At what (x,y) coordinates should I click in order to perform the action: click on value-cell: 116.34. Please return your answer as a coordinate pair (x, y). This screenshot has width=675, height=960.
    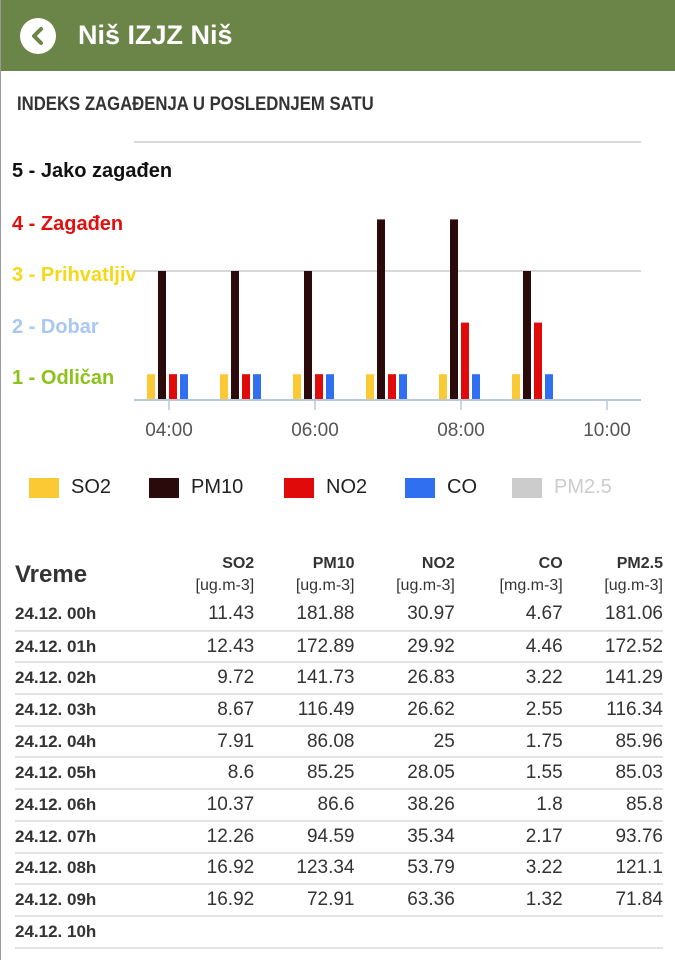
    Looking at the image, I should click on (612, 710).